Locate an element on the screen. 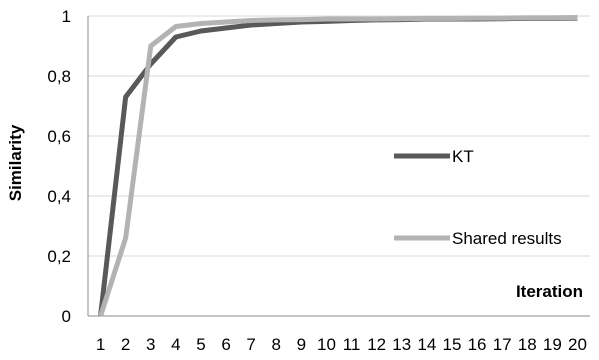 The image size is (599, 360). x-tick-label: 15 is located at coordinates (451, 344).